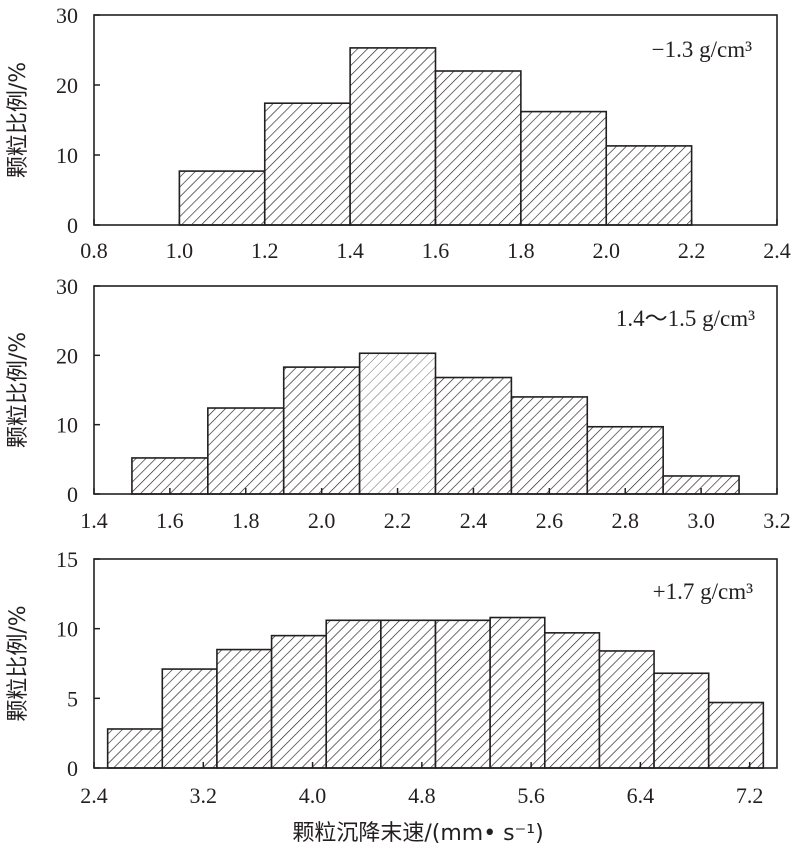 Image resolution: width=797 pixels, height=855 pixels. I want to click on density-annotation: +1.7 g/cm³, so click(703, 591).